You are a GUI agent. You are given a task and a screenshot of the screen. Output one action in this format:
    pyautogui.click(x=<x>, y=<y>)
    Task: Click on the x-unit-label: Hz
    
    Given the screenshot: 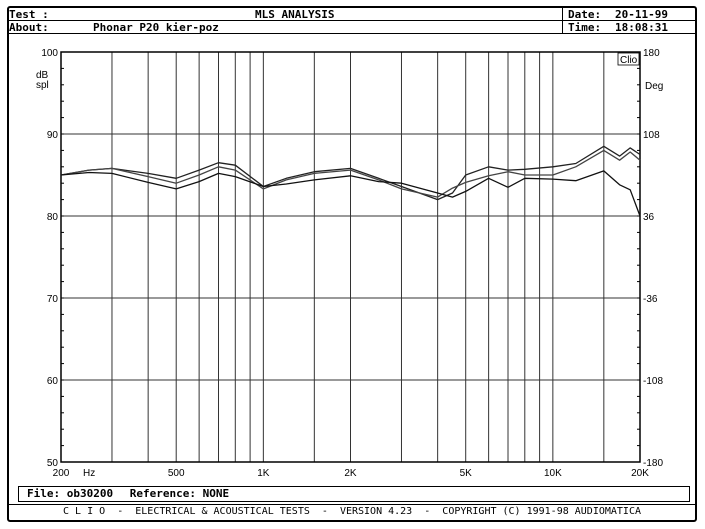 What is the action you would take?
    pyautogui.click(x=89, y=473)
    